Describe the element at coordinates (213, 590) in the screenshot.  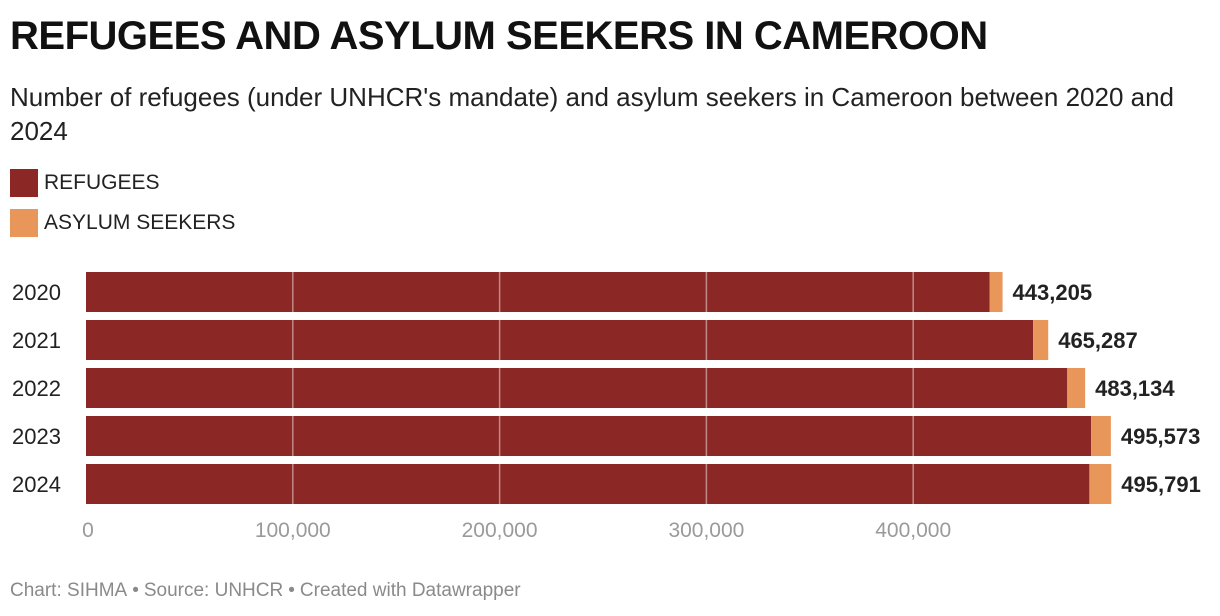
I see `footer-source: Source: UNHCR` at that location.